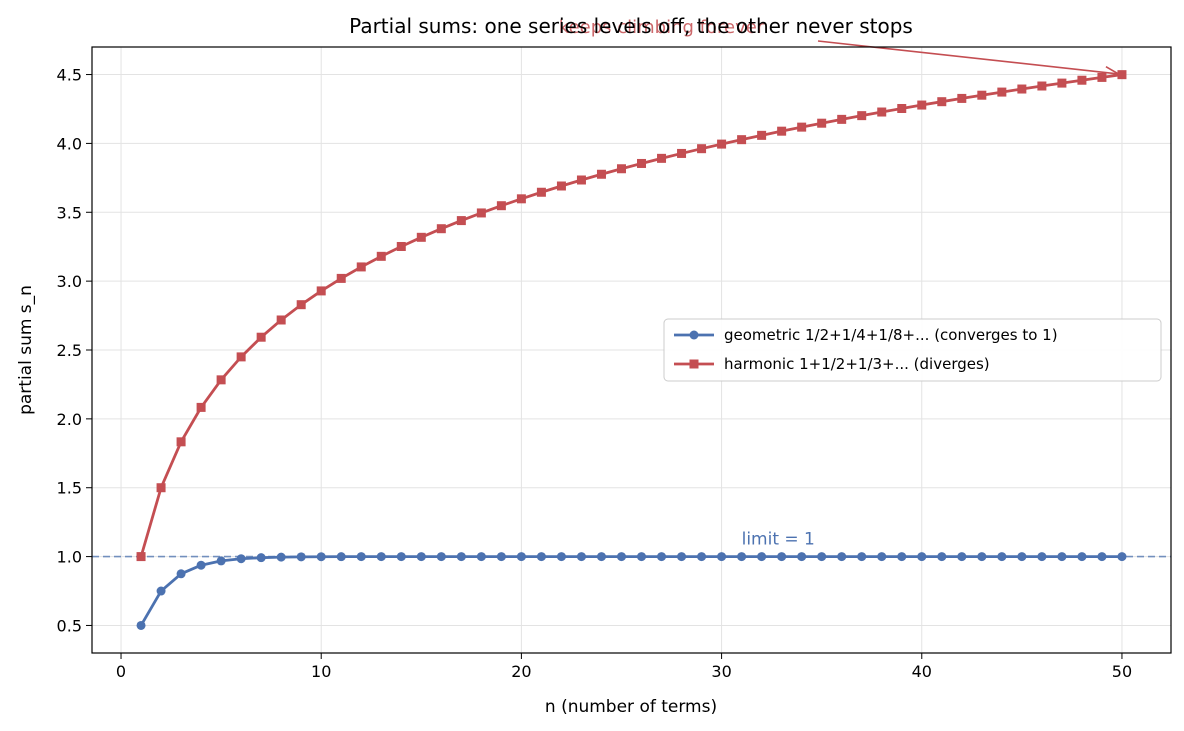 This screenshot has width=1184, height=731. Describe the element at coordinates (721, 671) in the screenshot. I see `x-tick-label: 30` at that location.